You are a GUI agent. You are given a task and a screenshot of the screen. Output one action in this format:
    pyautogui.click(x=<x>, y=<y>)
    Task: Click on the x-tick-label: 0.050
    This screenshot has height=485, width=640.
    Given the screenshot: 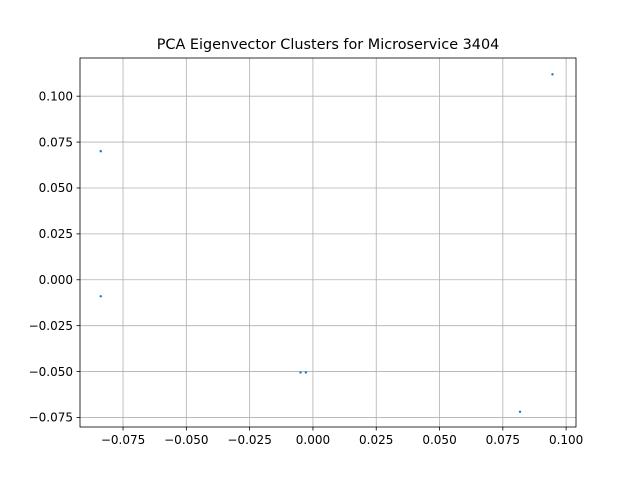 What is the action you would take?
    pyautogui.click(x=439, y=440)
    